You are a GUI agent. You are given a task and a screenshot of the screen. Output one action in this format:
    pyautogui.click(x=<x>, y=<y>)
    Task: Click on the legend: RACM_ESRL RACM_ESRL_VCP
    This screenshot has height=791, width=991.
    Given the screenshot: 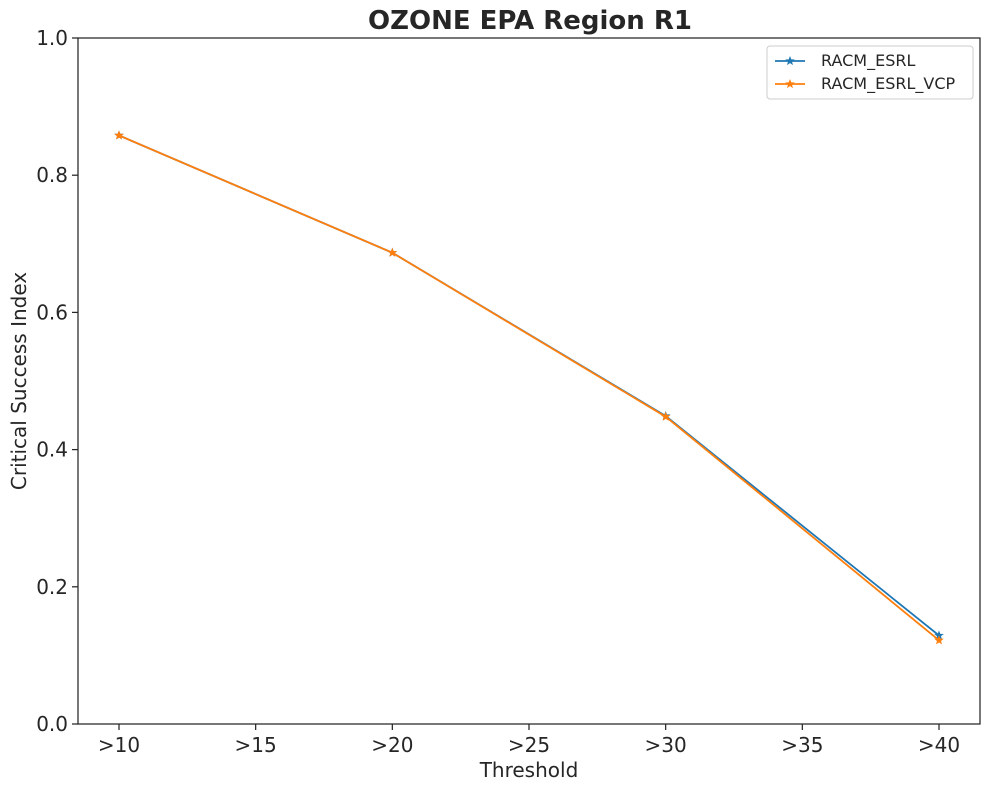 What is the action you would take?
    pyautogui.click(x=870, y=72)
    